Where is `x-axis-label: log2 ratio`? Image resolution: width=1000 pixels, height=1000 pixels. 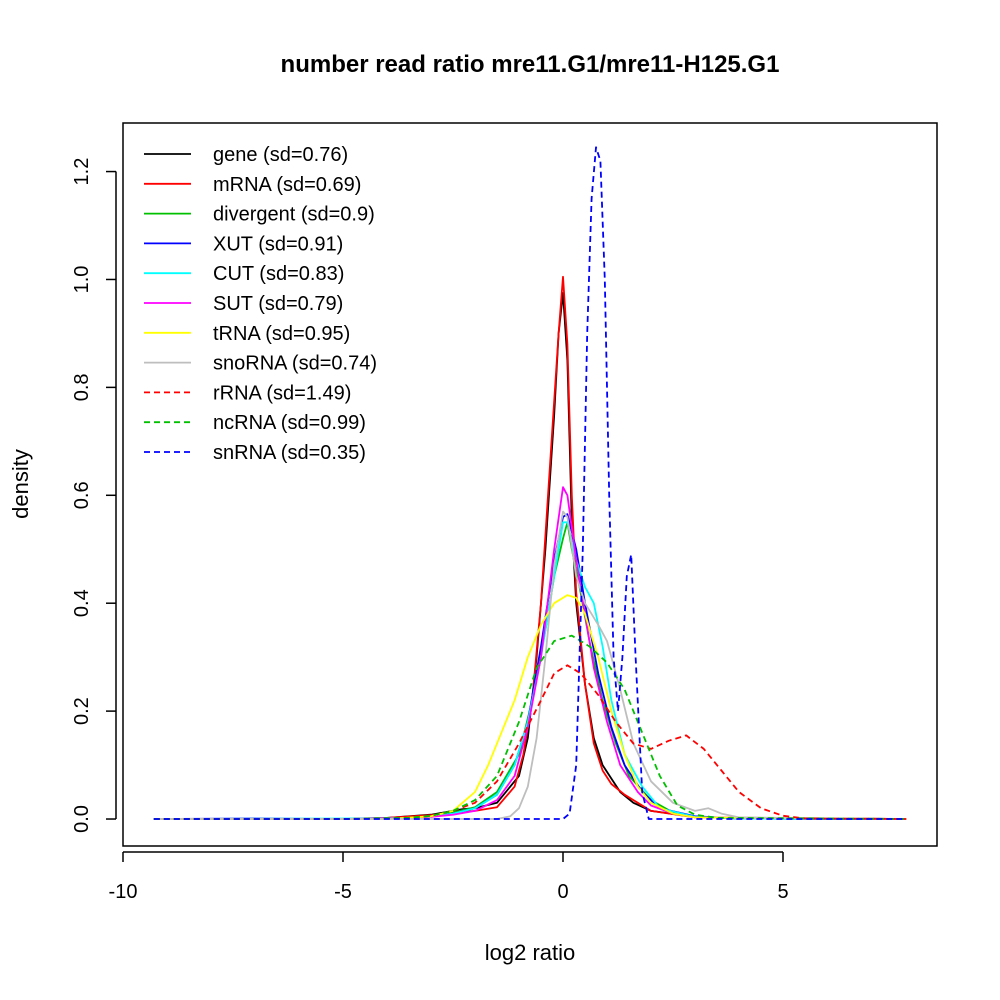 x-axis-label: log2 ratio is located at coordinates (530, 952).